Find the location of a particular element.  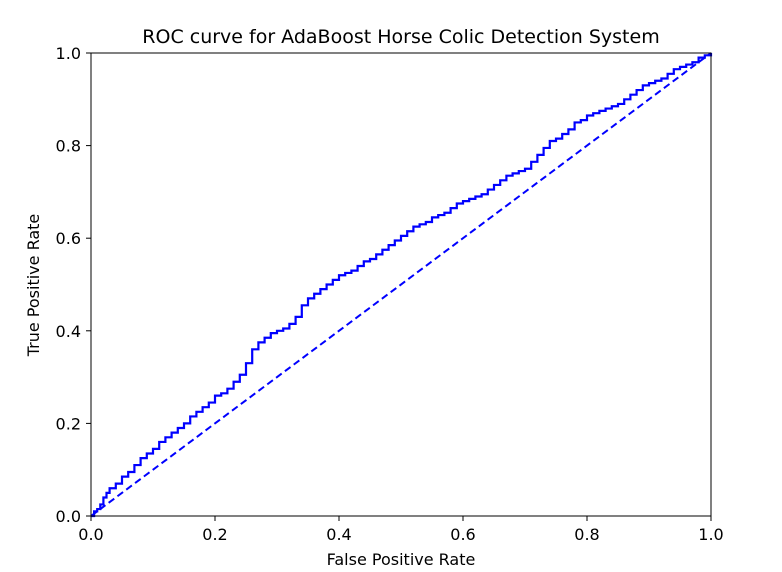

y-tick-label: 0.6 is located at coordinates (68, 238).